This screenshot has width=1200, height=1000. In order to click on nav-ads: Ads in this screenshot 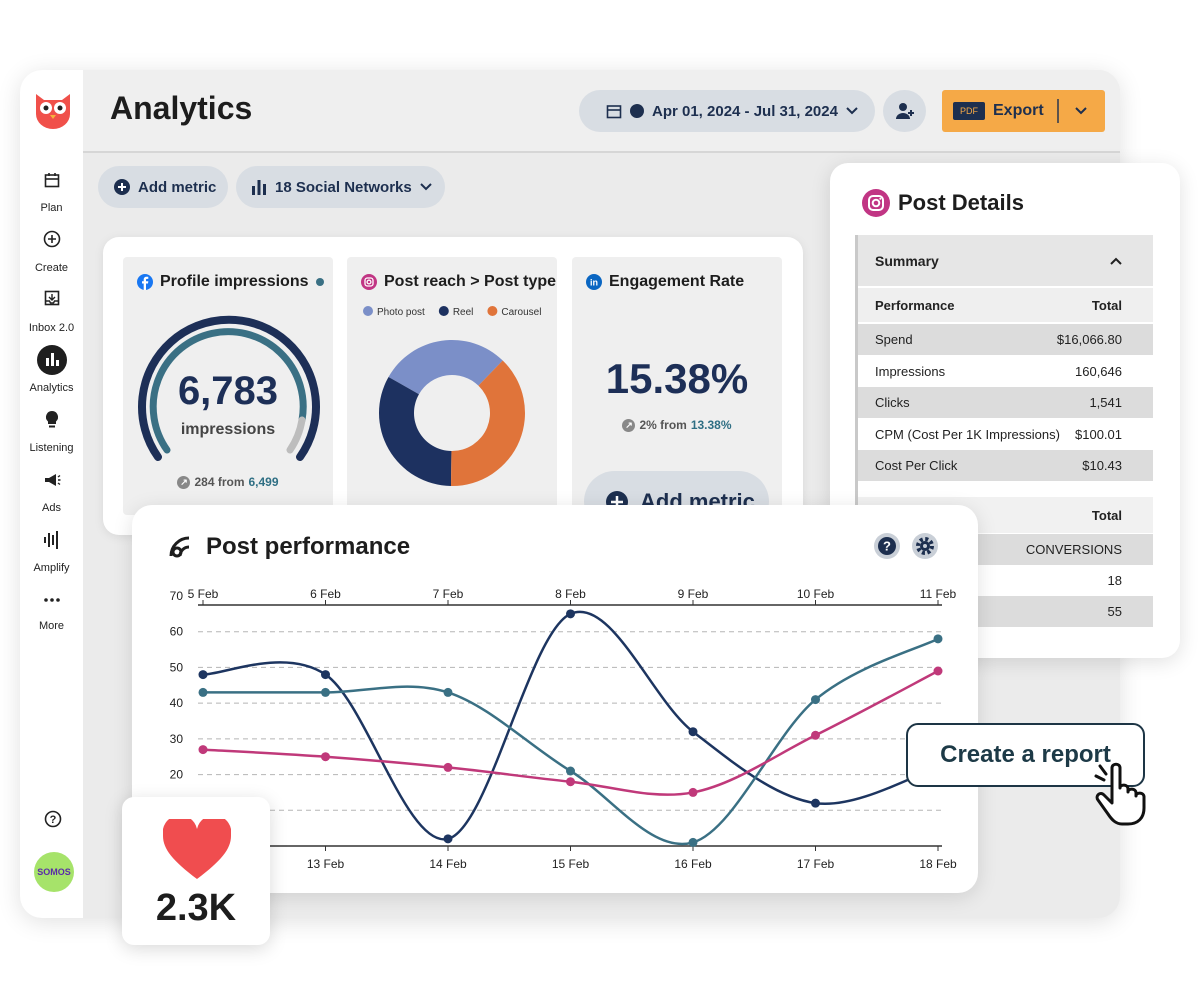, I will do `click(51, 495)`.